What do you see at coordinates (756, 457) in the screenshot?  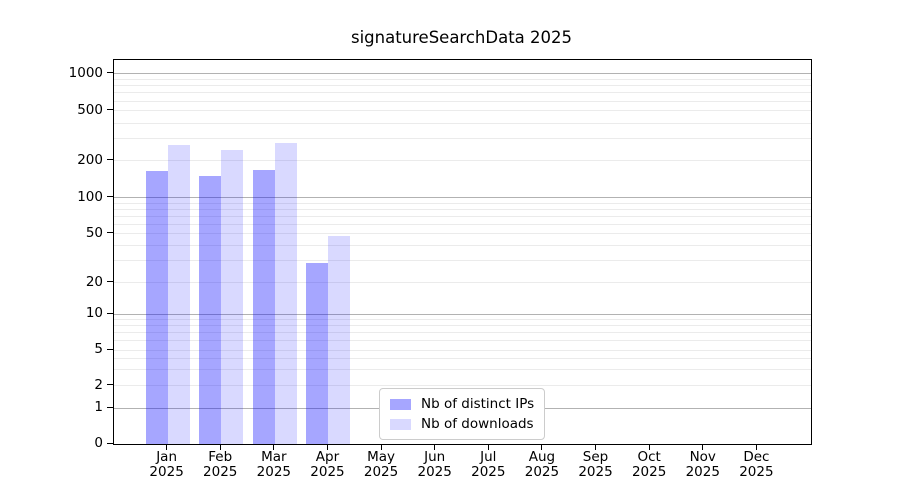 I see `x-tick-month: Dec` at bounding box center [756, 457].